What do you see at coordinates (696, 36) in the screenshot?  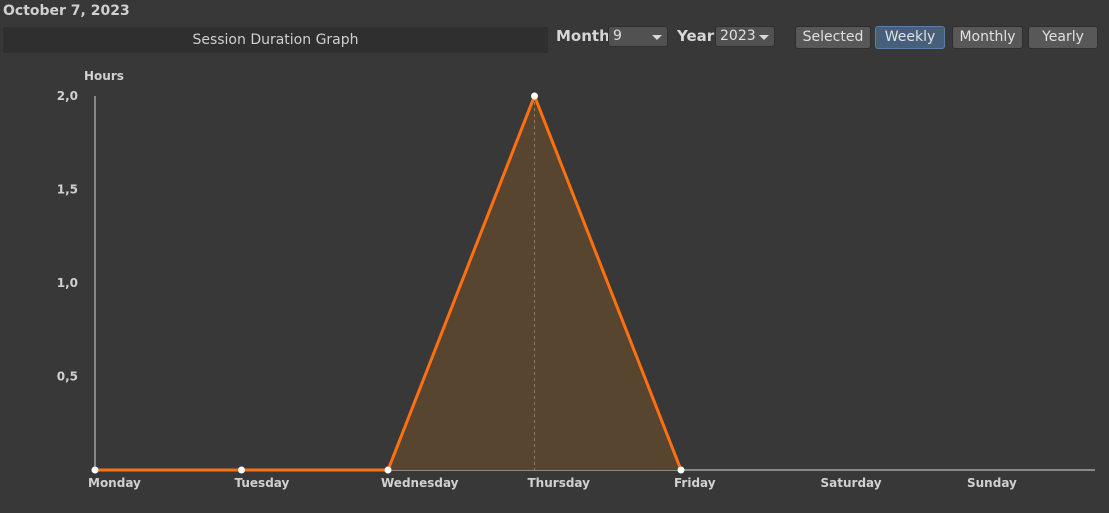 I see `year-label: Year` at bounding box center [696, 36].